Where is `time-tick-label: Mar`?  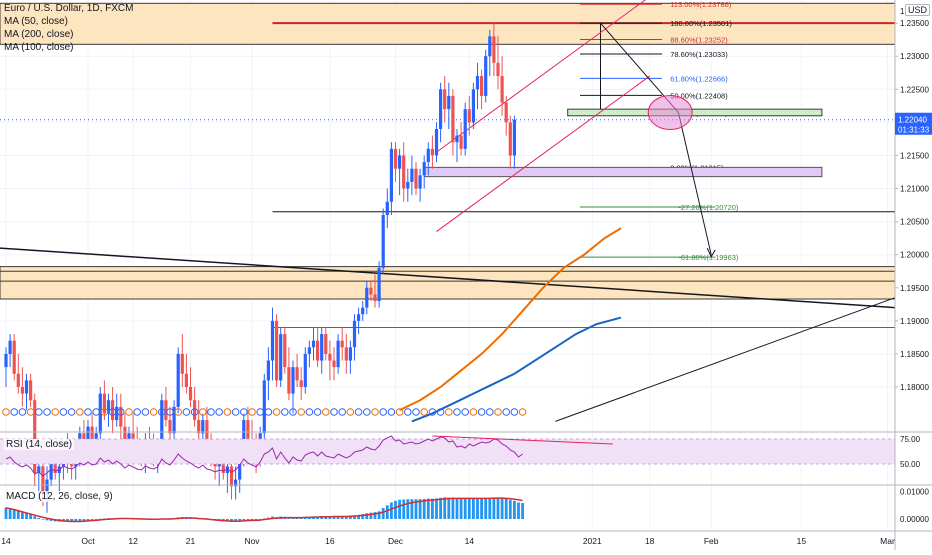
time-tick-label: Mar is located at coordinates (887, 541).